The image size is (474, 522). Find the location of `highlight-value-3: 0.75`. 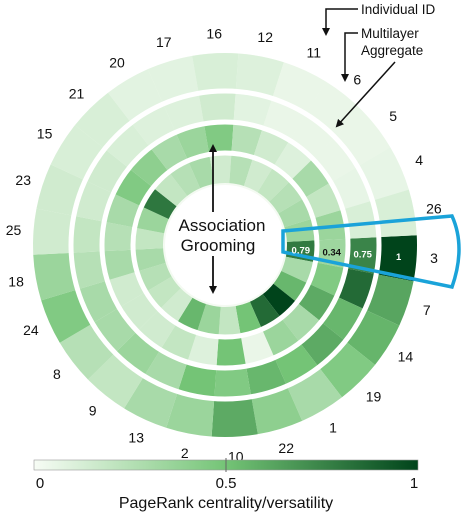

highlight-value-3: 0.75 is located at coordinates (362, 255).